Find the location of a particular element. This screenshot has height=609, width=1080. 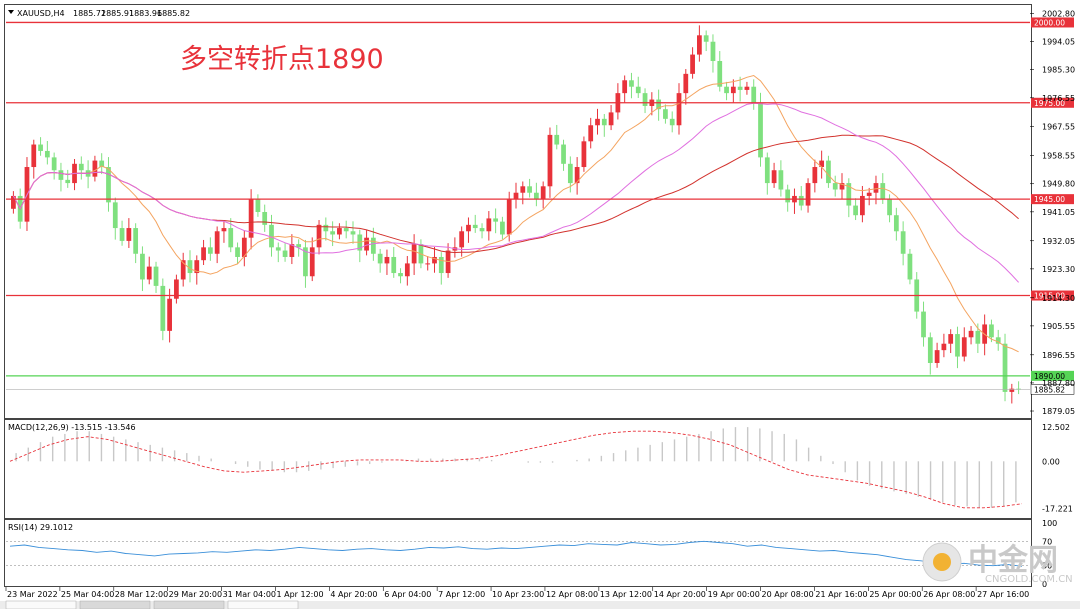

y-tick-label: 1967.55 is located at coordinates (1058, 127).